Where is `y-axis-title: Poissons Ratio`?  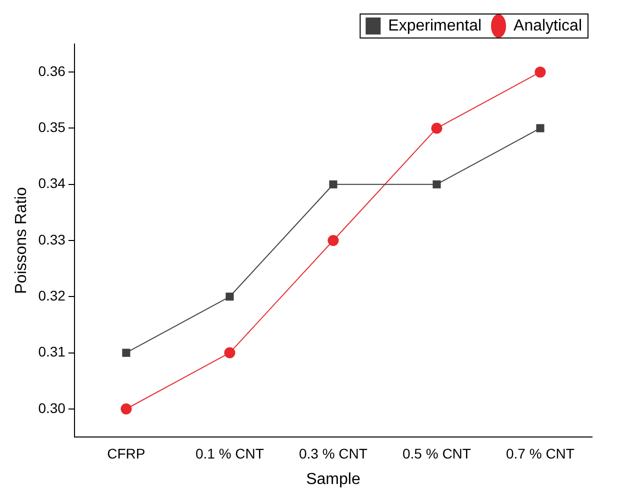
y-axis-title: Poissons Ratio is located at coordinates (21, 240).